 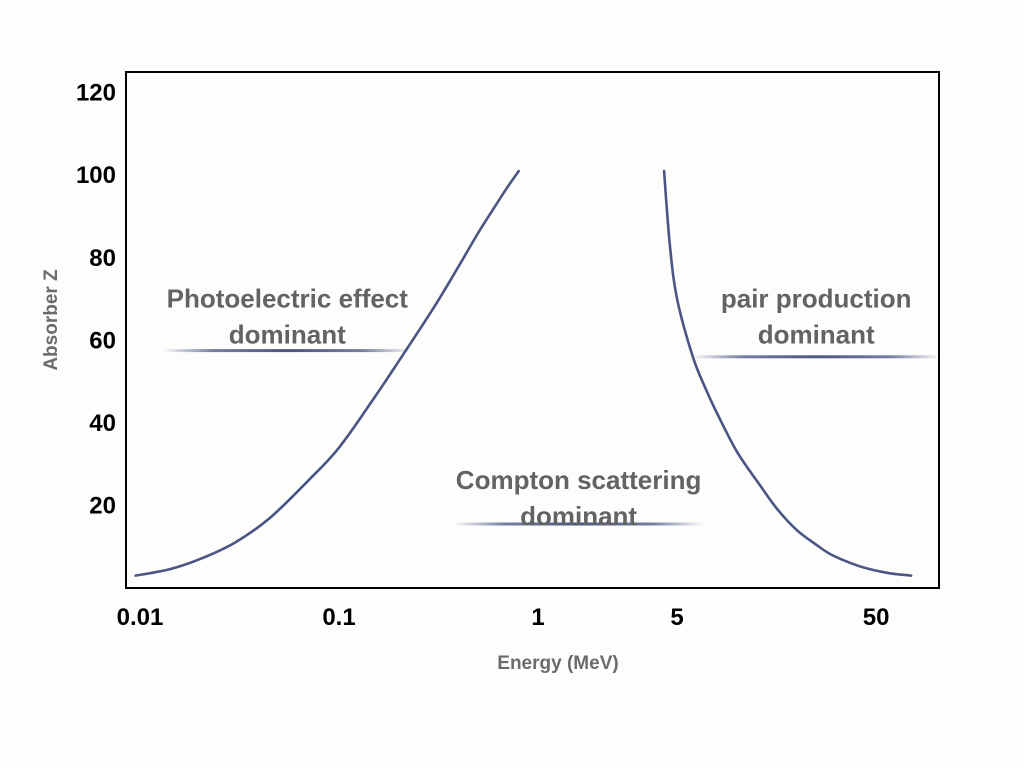 I want to click on y-tick-label: 40, so click(x=102, y=423).